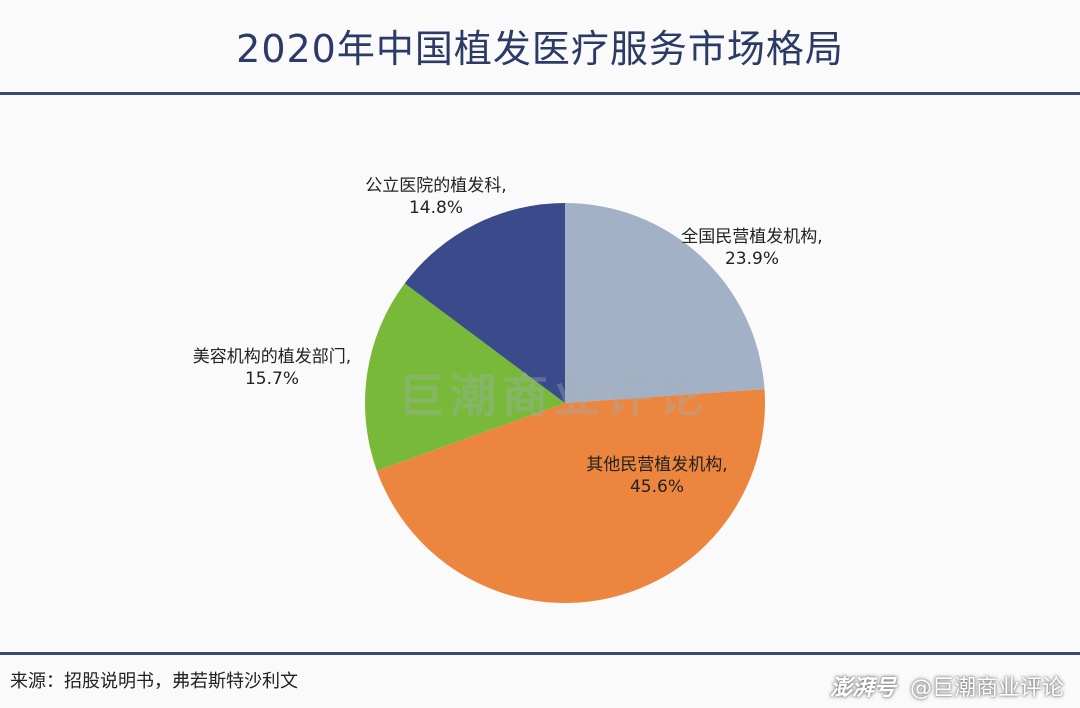 This screenshot has height=708, width=1080. Describe the element at coordinates (862, 688) in the screenshot. I see `brand-logo-text: 澎湃号` at that location.